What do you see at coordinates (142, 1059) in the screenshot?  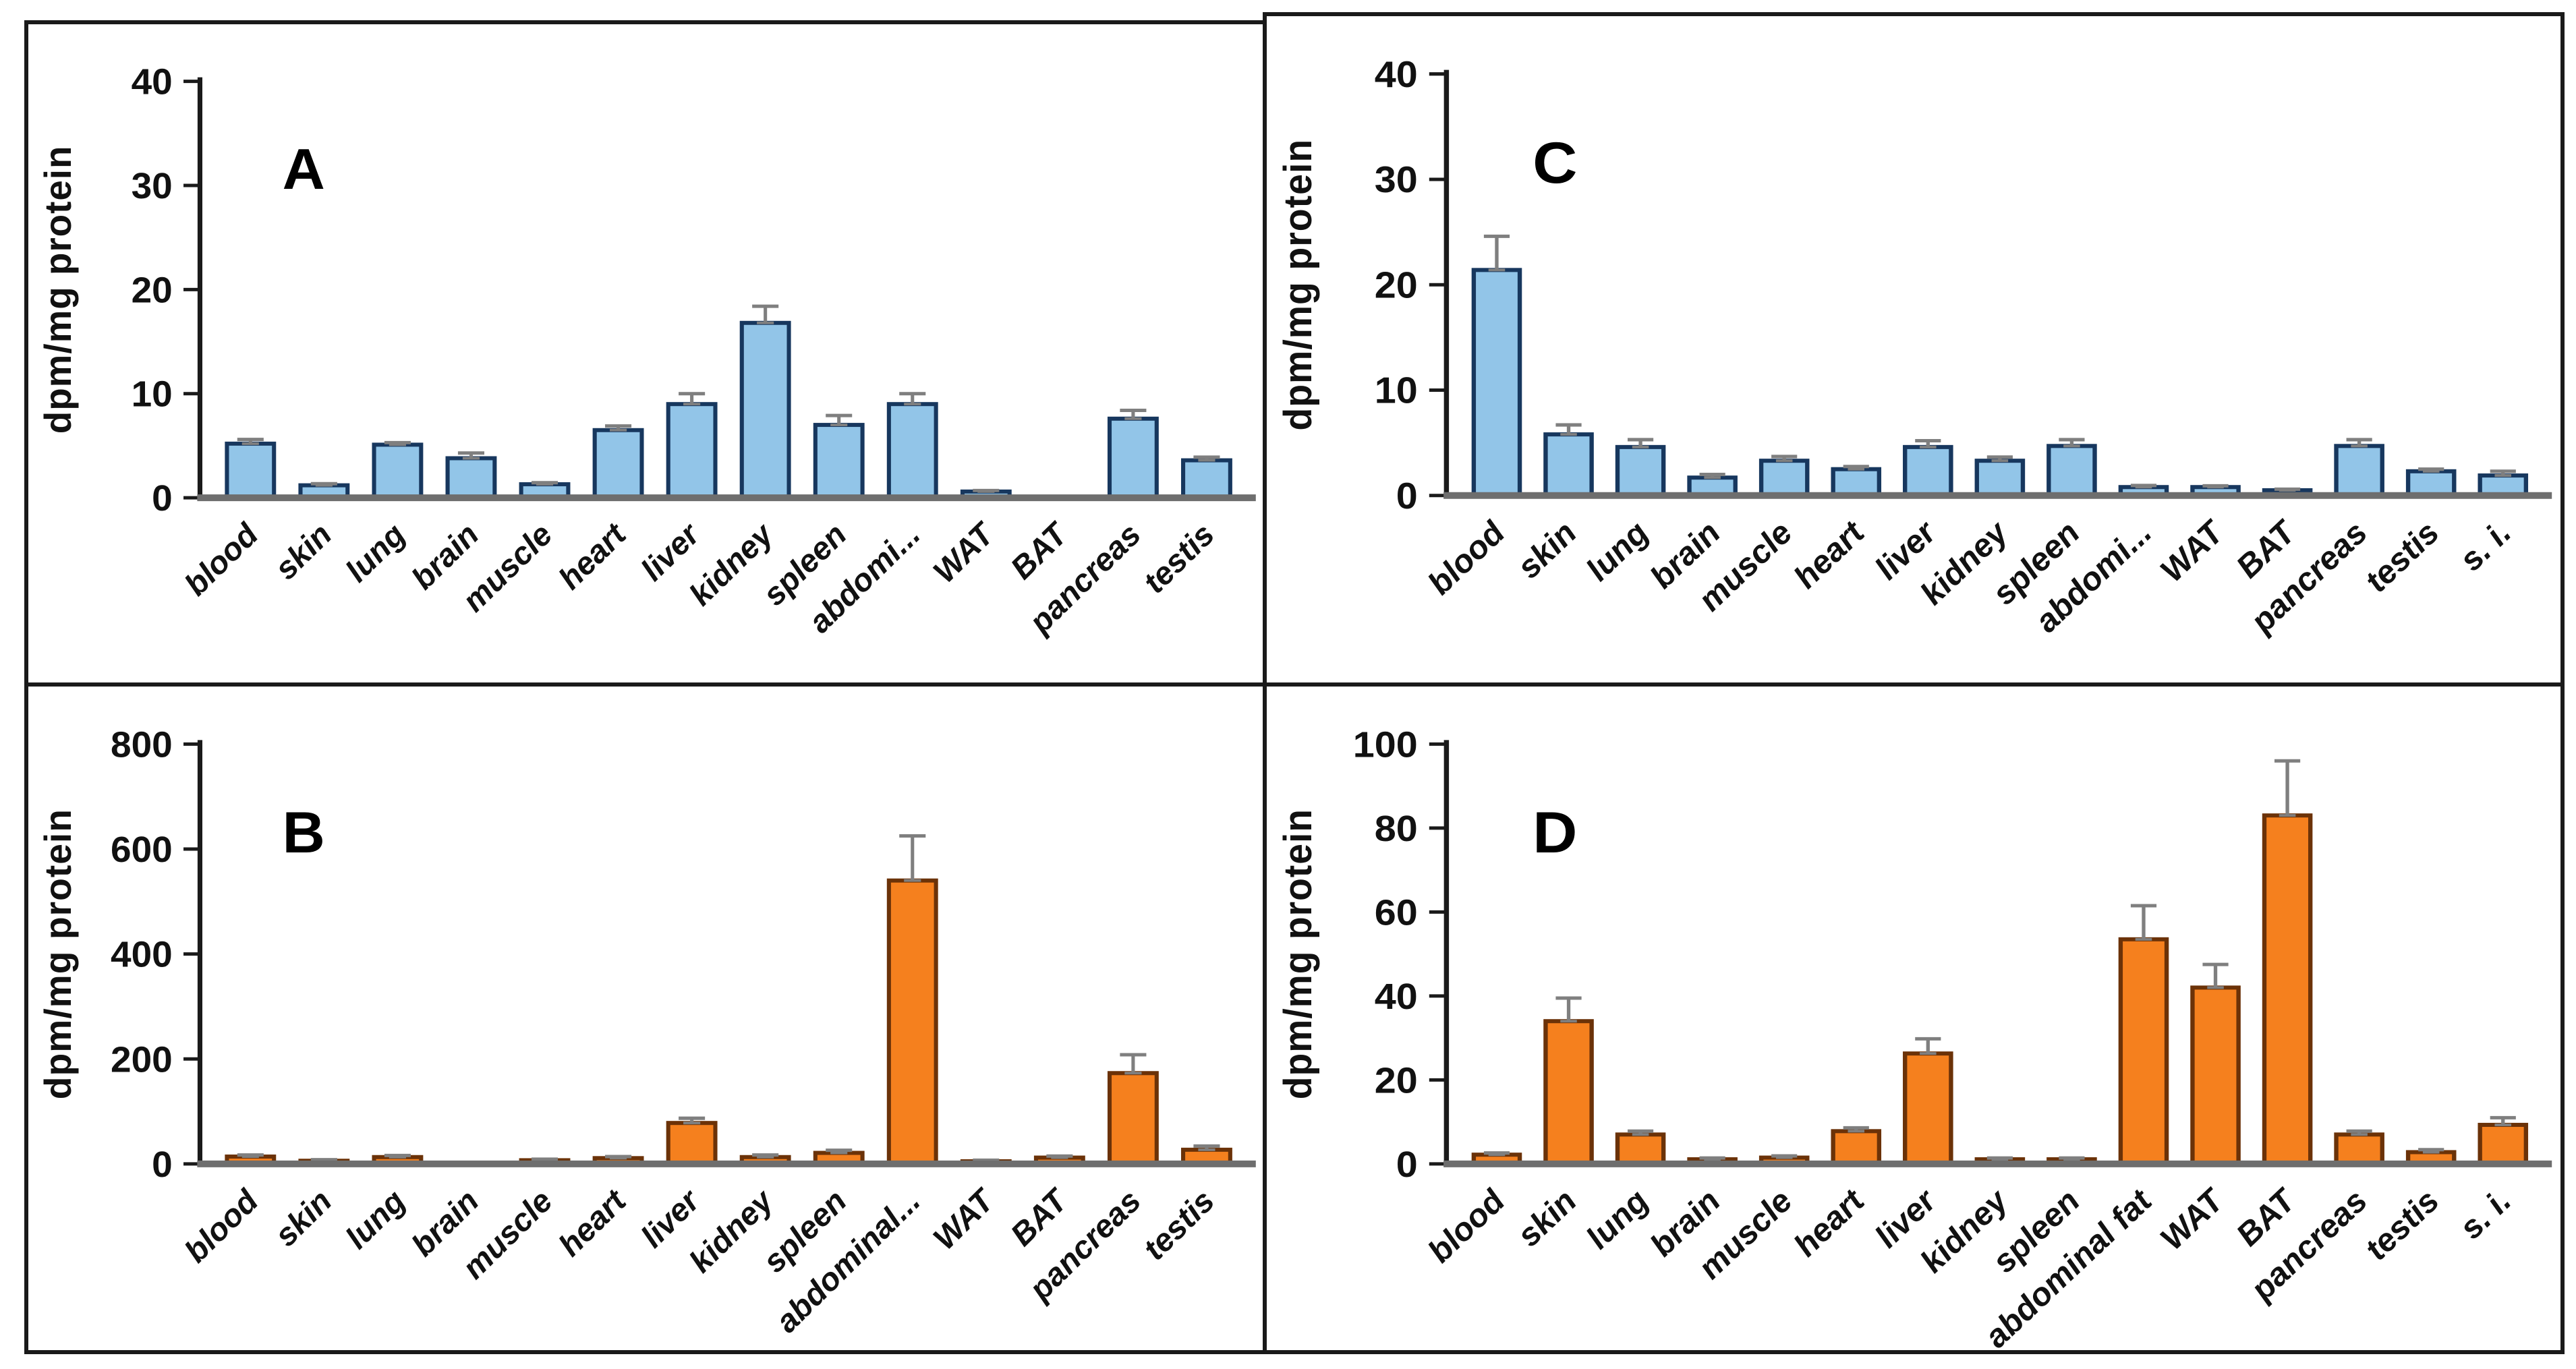 I see `y-tick-label: 200` at bounding box center [142, 1059].